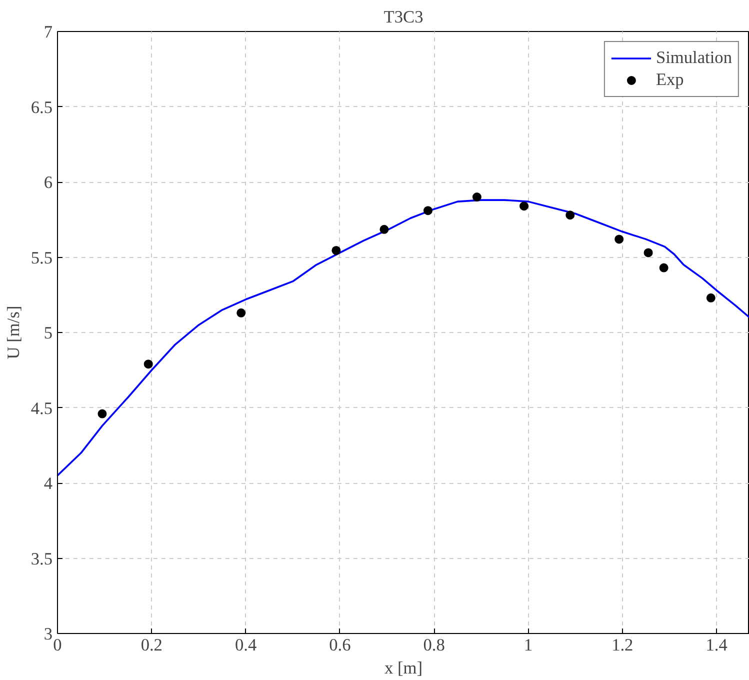 Image resolution: width=749 pixels, height=680 pixels. Describe the element at coordinates (670, 80) in the screenshot. I see `legend-label: Exp` at that location.